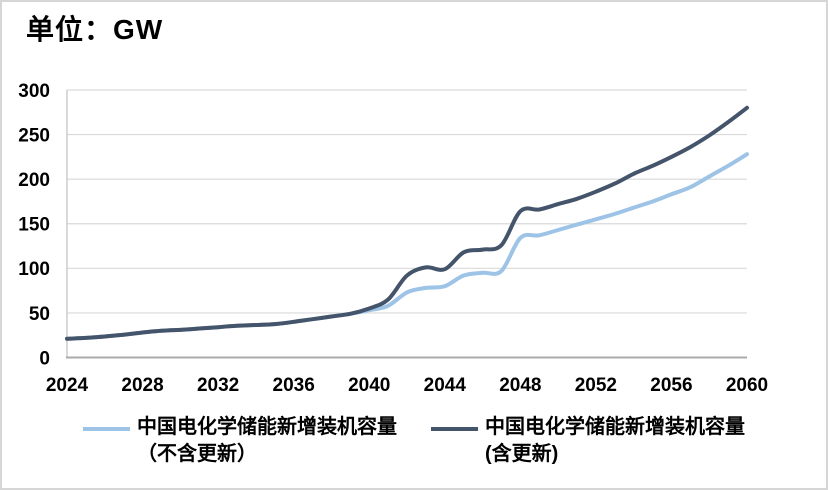 The height and width of the screenshot is (490, 828). What do you see at coordinates (44, 358) in the screenshot?
I see `y-tick-label: 0` at bounding box center [44, 358].